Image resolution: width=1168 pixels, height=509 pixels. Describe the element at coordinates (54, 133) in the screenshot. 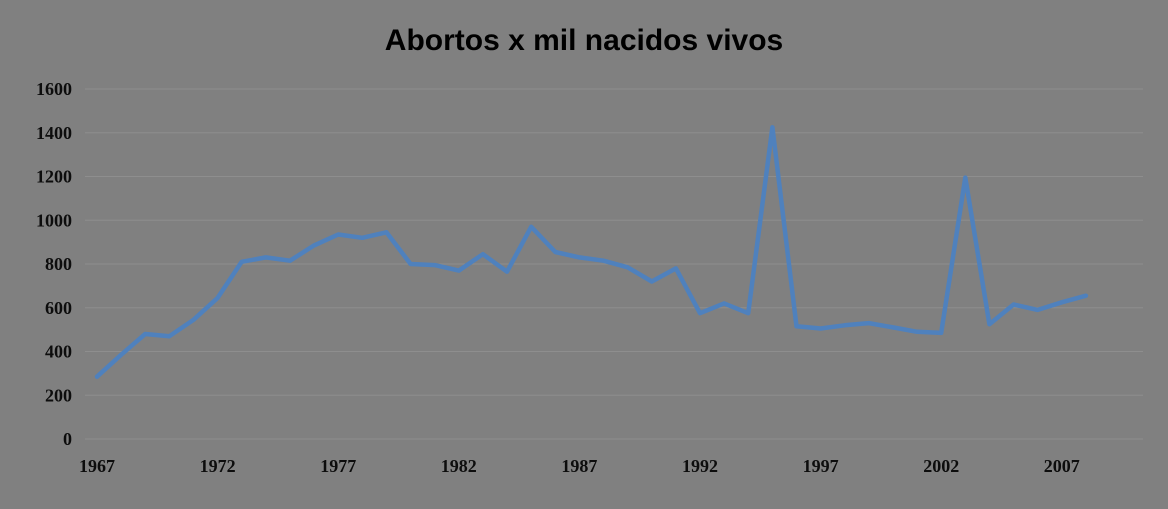

I see `y-tick-label: 1400` at that location.